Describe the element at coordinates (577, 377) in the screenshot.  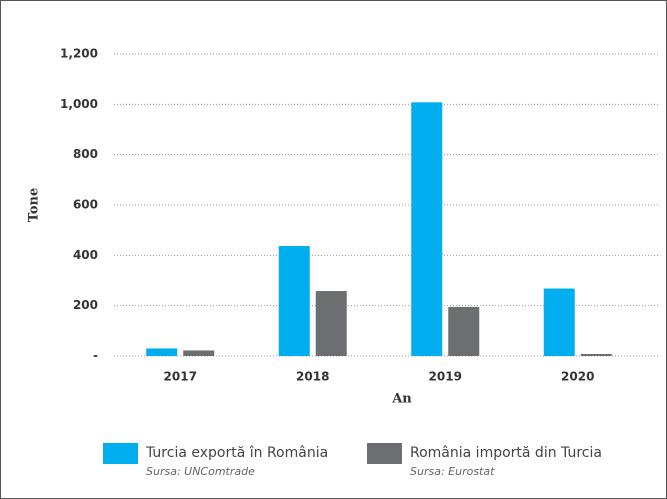
I see `x-tick-label: 2020` at that location.